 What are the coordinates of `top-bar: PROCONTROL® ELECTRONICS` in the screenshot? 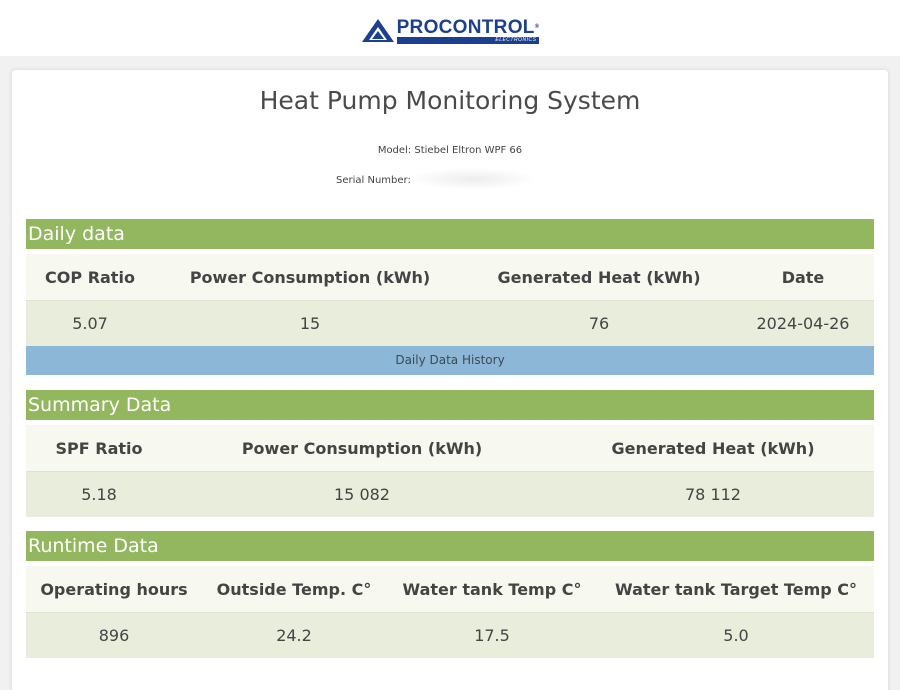 It's located at (450, 28).